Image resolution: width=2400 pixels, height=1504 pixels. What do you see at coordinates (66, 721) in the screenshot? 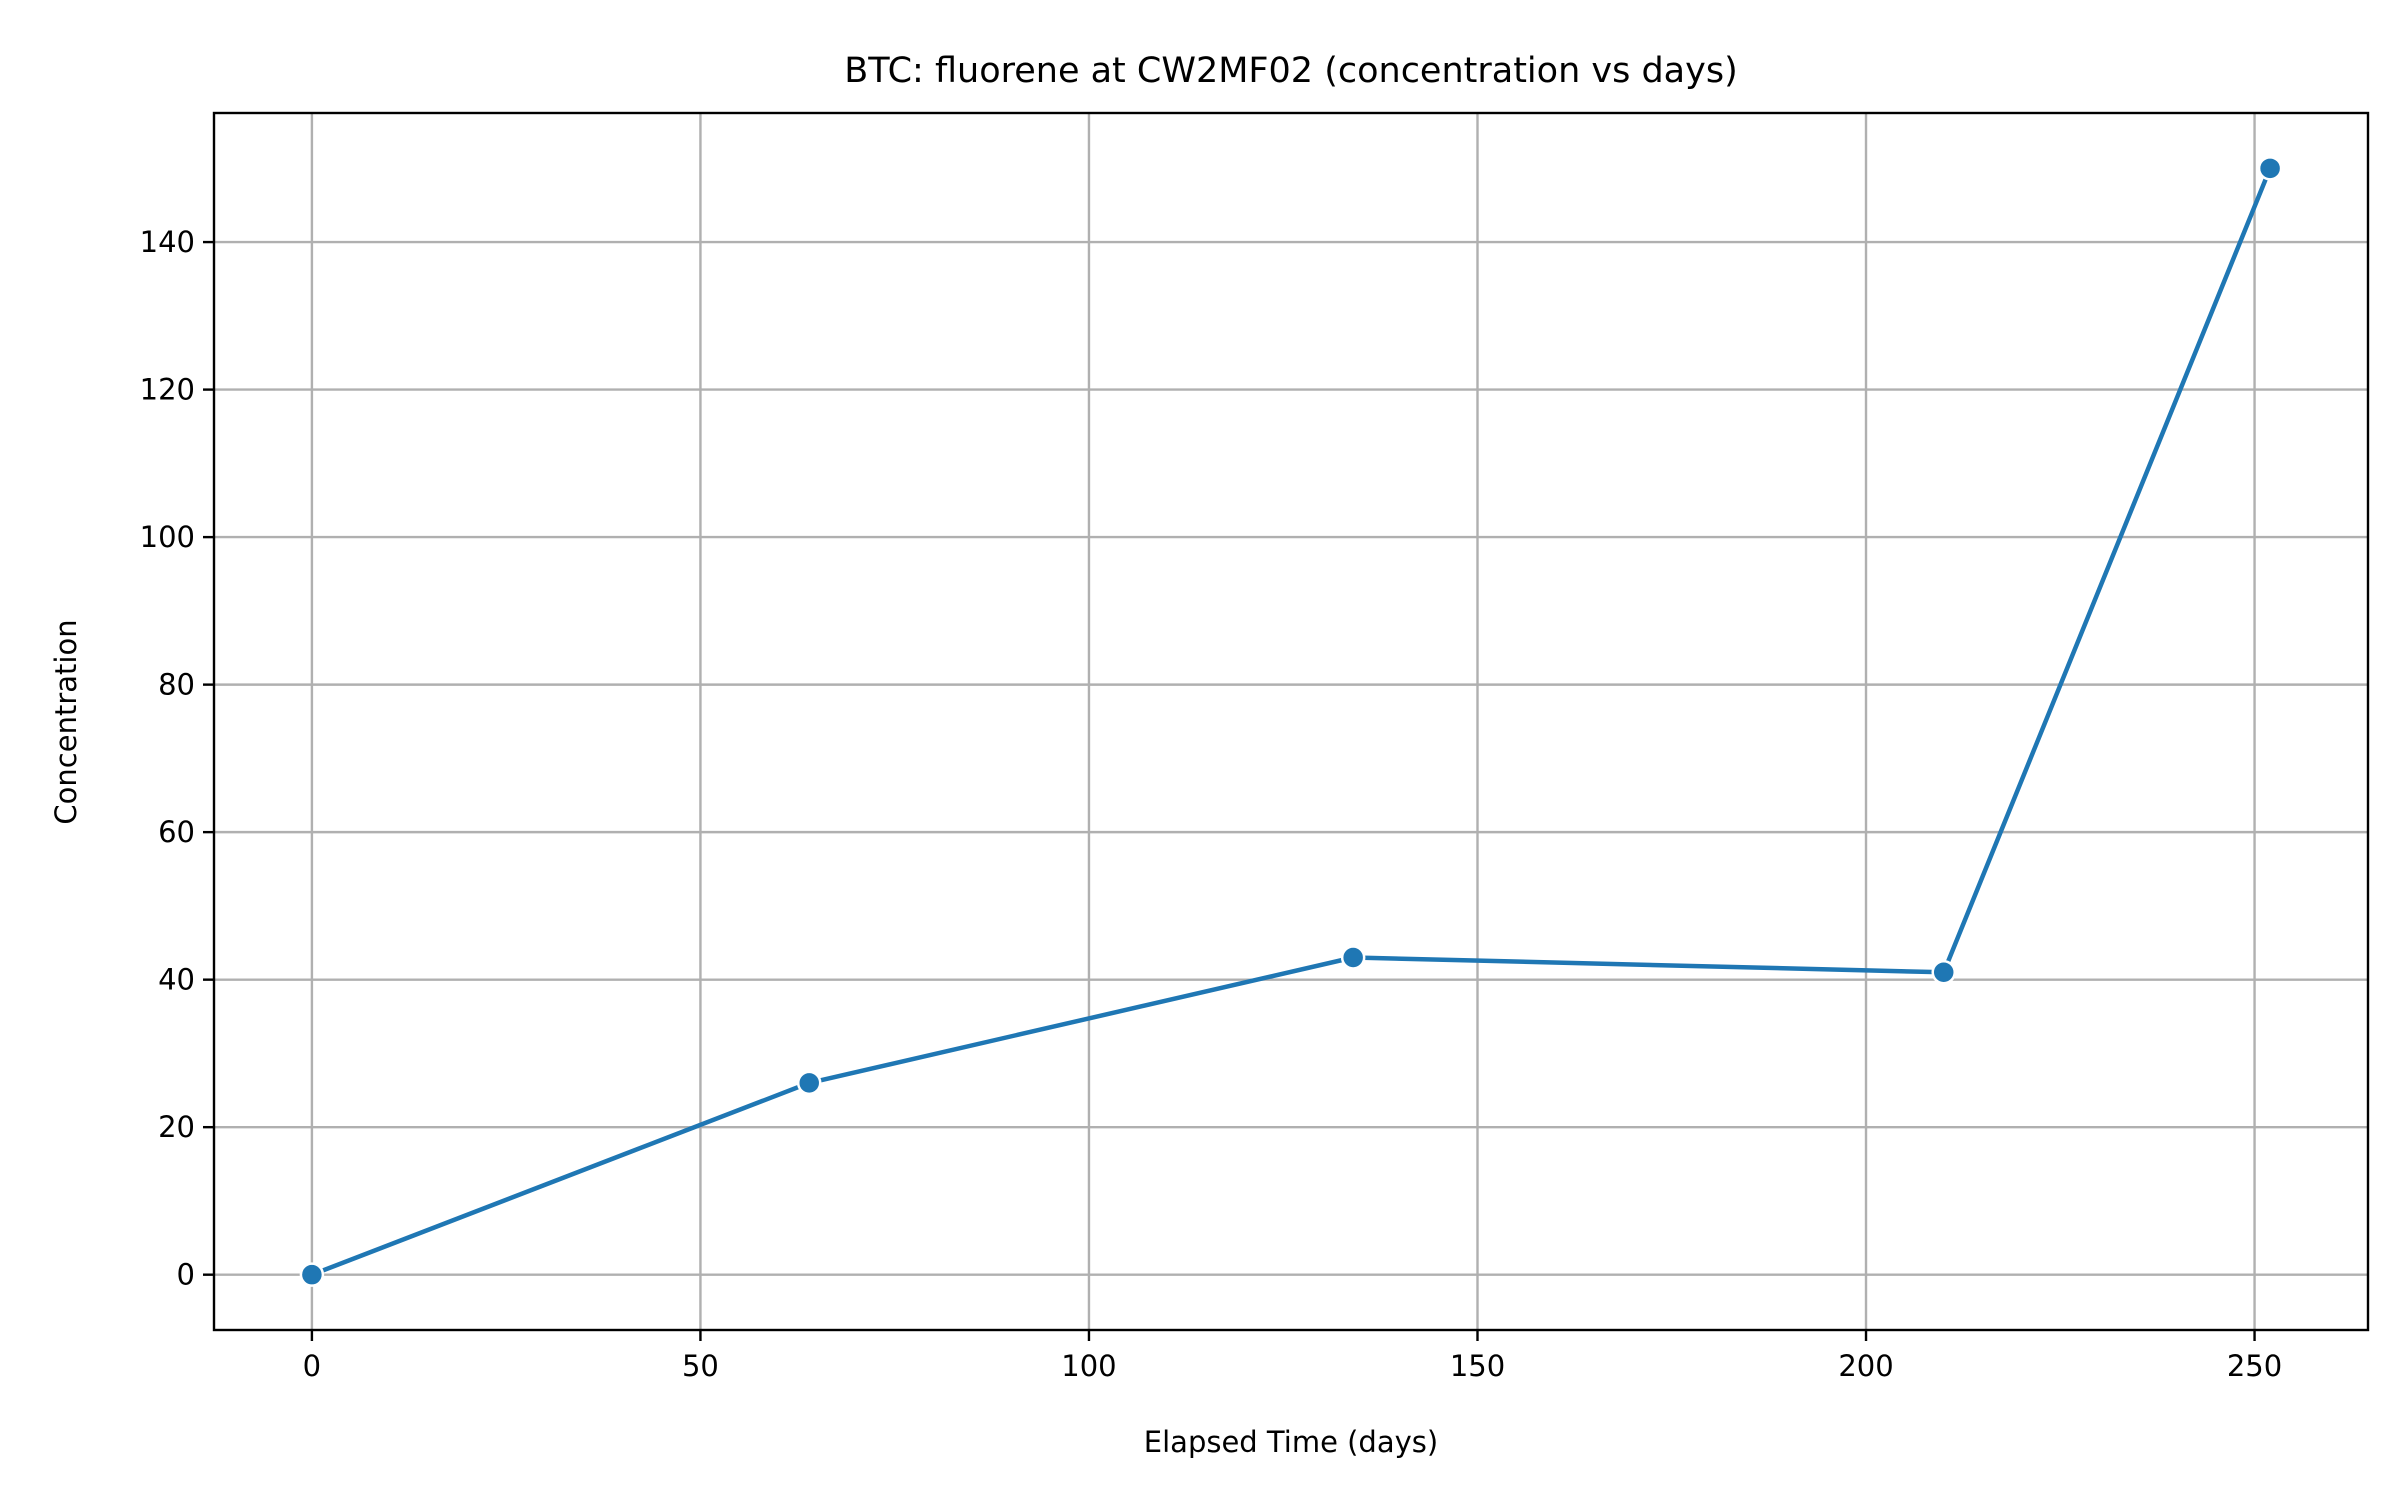
I see `y-axis-label: Concentration` at bounding box center [66, 721].